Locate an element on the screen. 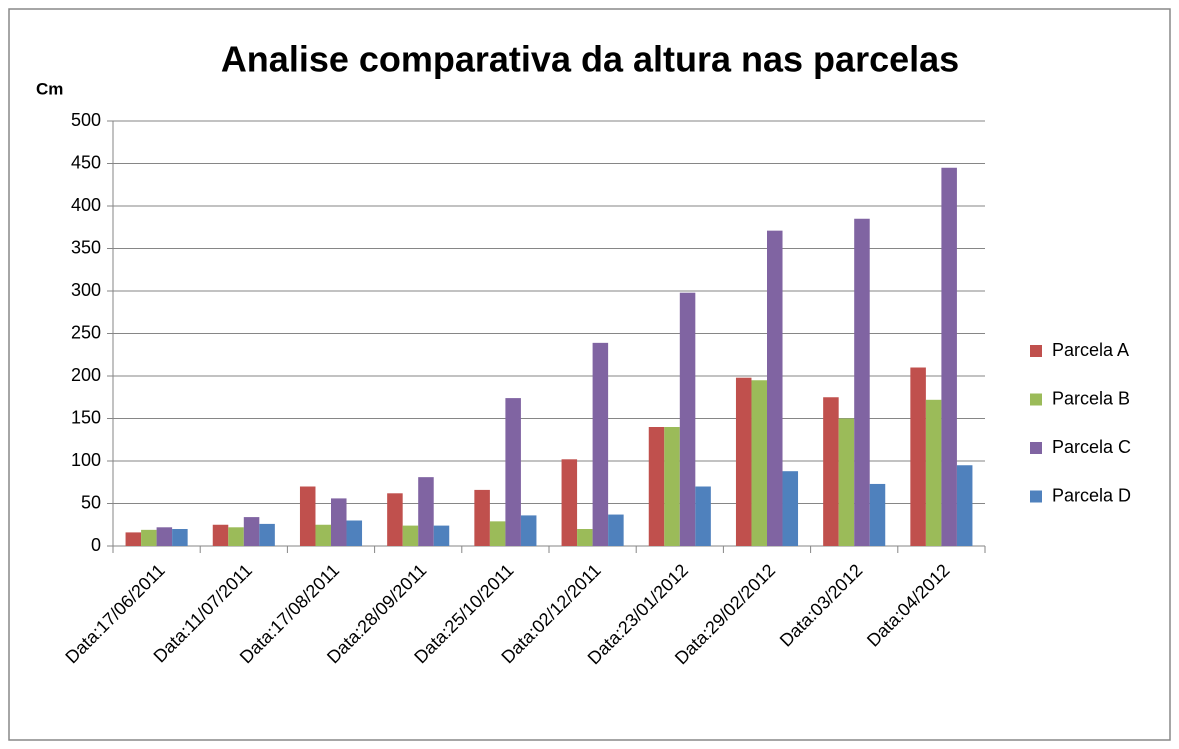 The width and height of the screenshot is (1179, 749). legend-label: Parcela A is located at coordinates (1090, 350).